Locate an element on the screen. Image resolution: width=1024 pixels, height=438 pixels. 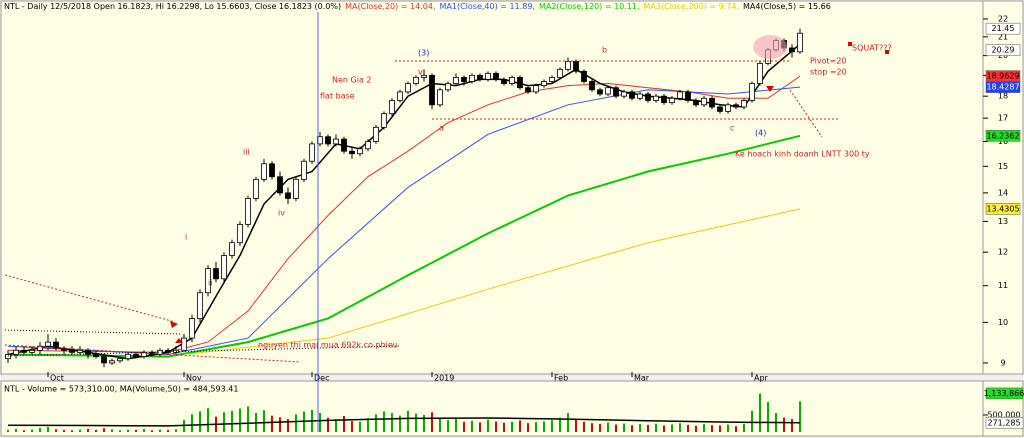
x-tick-label: Dec is located at coordinates (321, 378).